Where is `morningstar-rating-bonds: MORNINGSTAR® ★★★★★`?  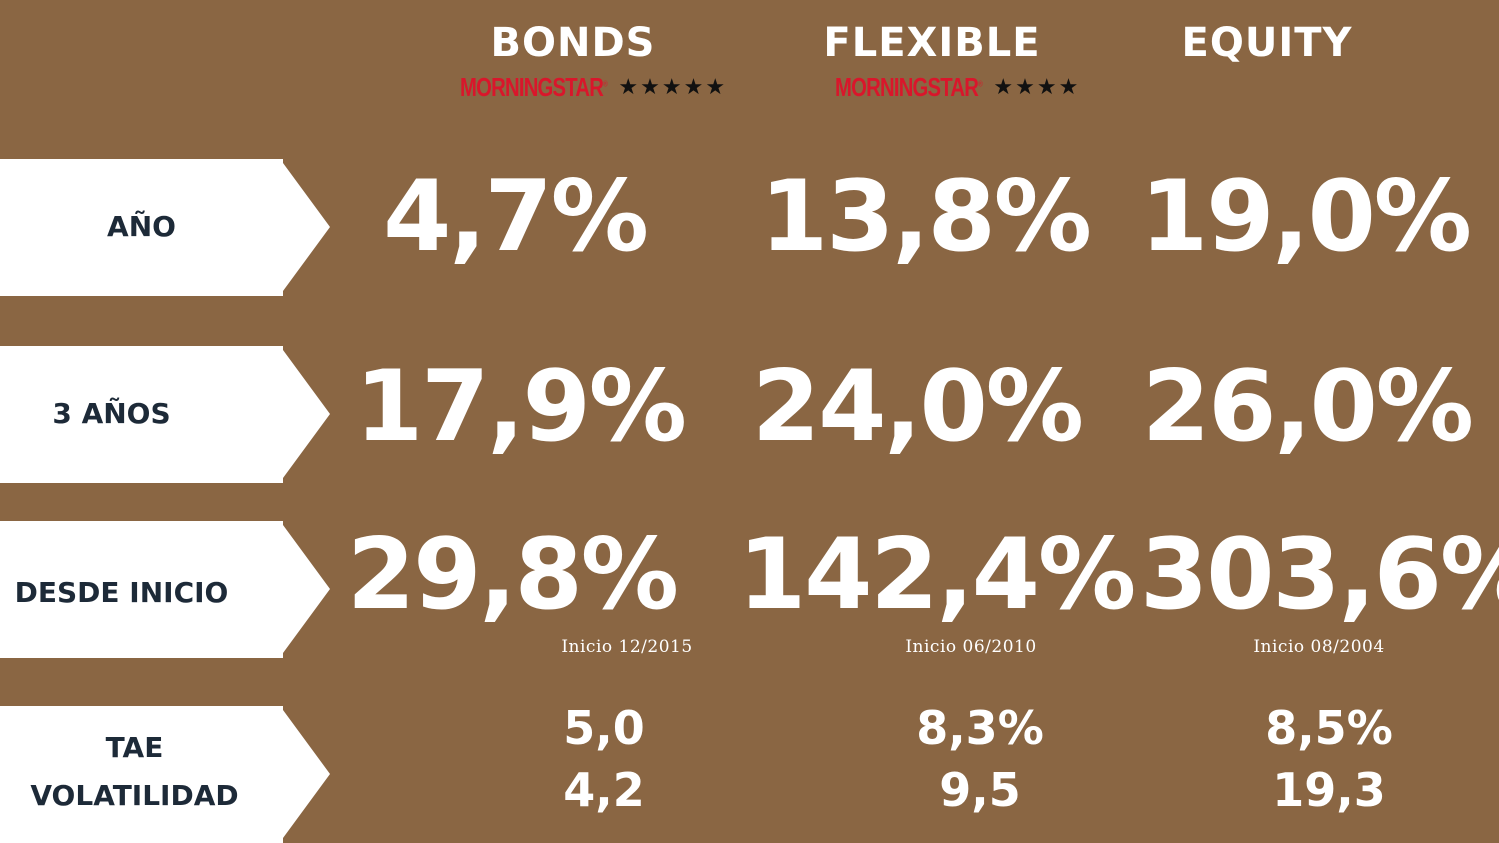
morningstar-rating-bonds: MORNINGSTAR® ★★★★★ is located at coordinates (593, 87).